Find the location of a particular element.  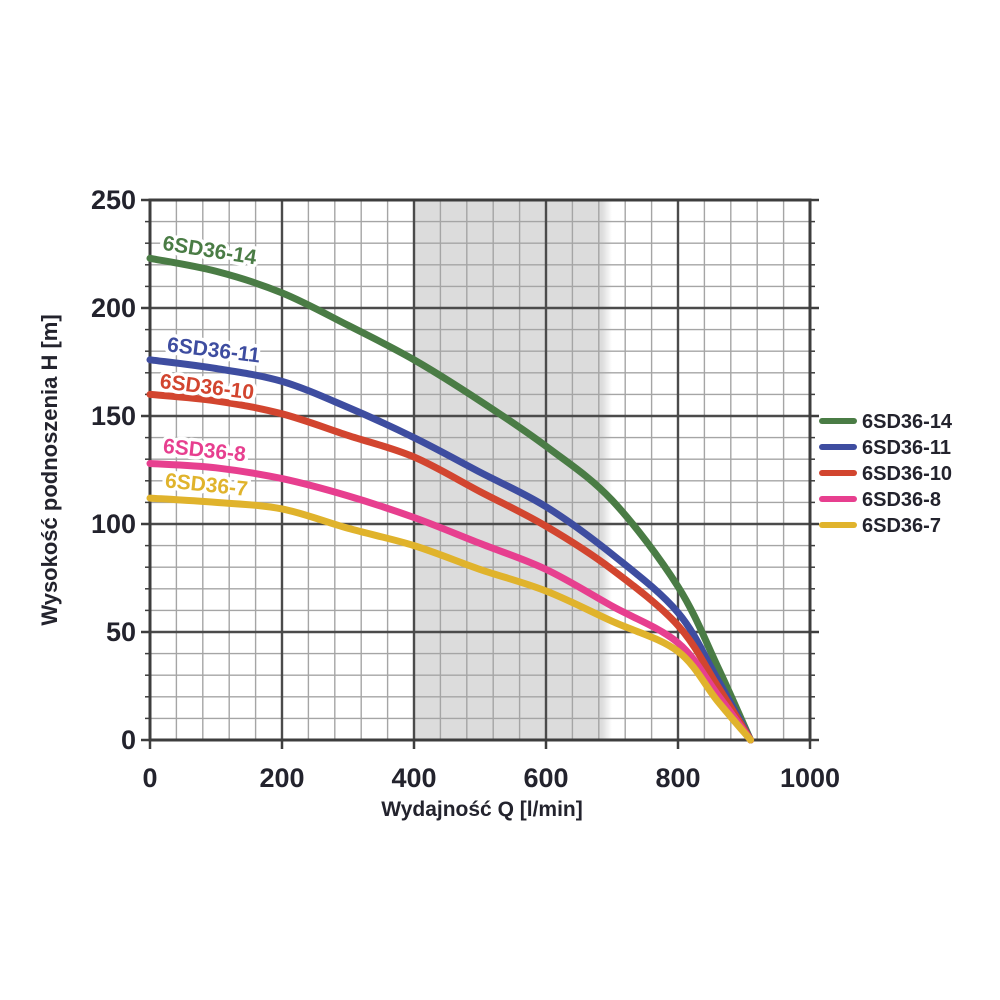

legend-item: 6SD36-8 is located at coordinates (880, 500).